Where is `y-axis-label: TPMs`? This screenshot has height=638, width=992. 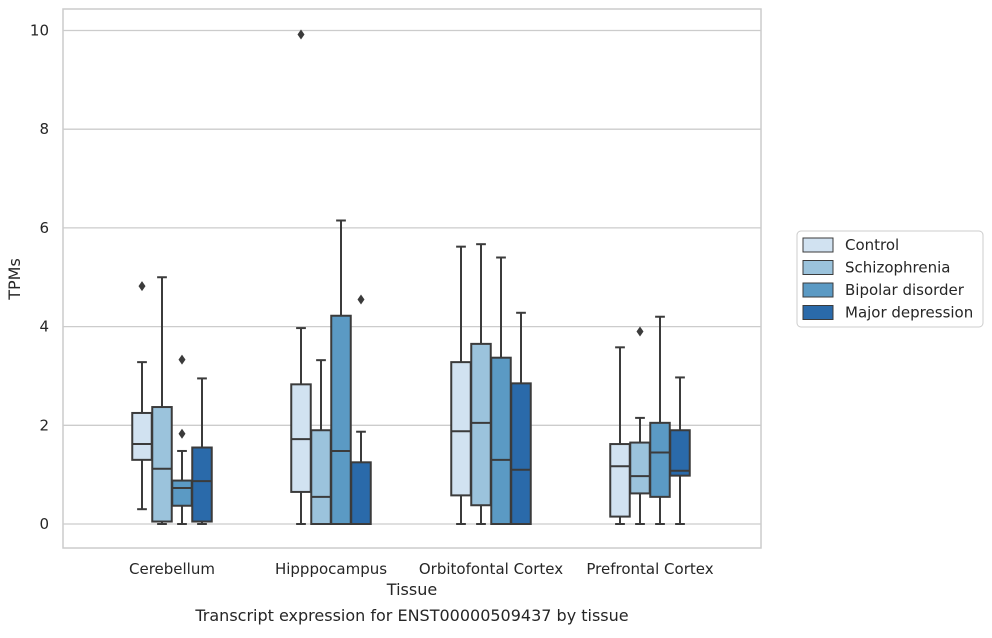 y-axis-label: TPMs is located at coordinates (14, 279).